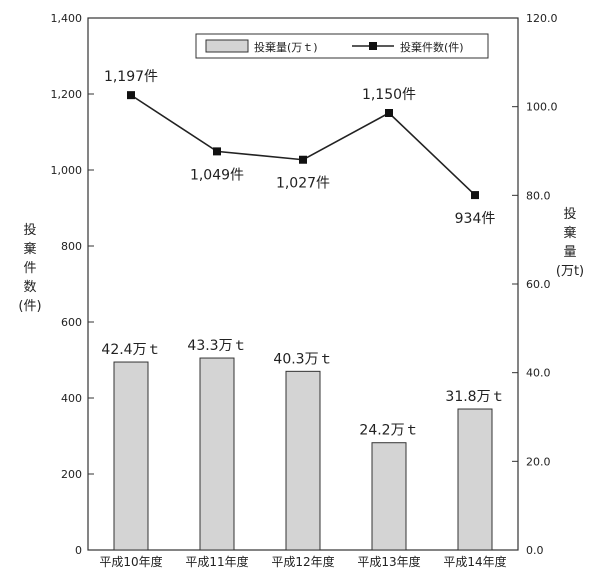 The height and width of the screenshot is (576, 592). Describe the element at coordinates (286, 47) in the screenshot. I see `legend-bar-label: 投棄量(万ｔ)` at that location.